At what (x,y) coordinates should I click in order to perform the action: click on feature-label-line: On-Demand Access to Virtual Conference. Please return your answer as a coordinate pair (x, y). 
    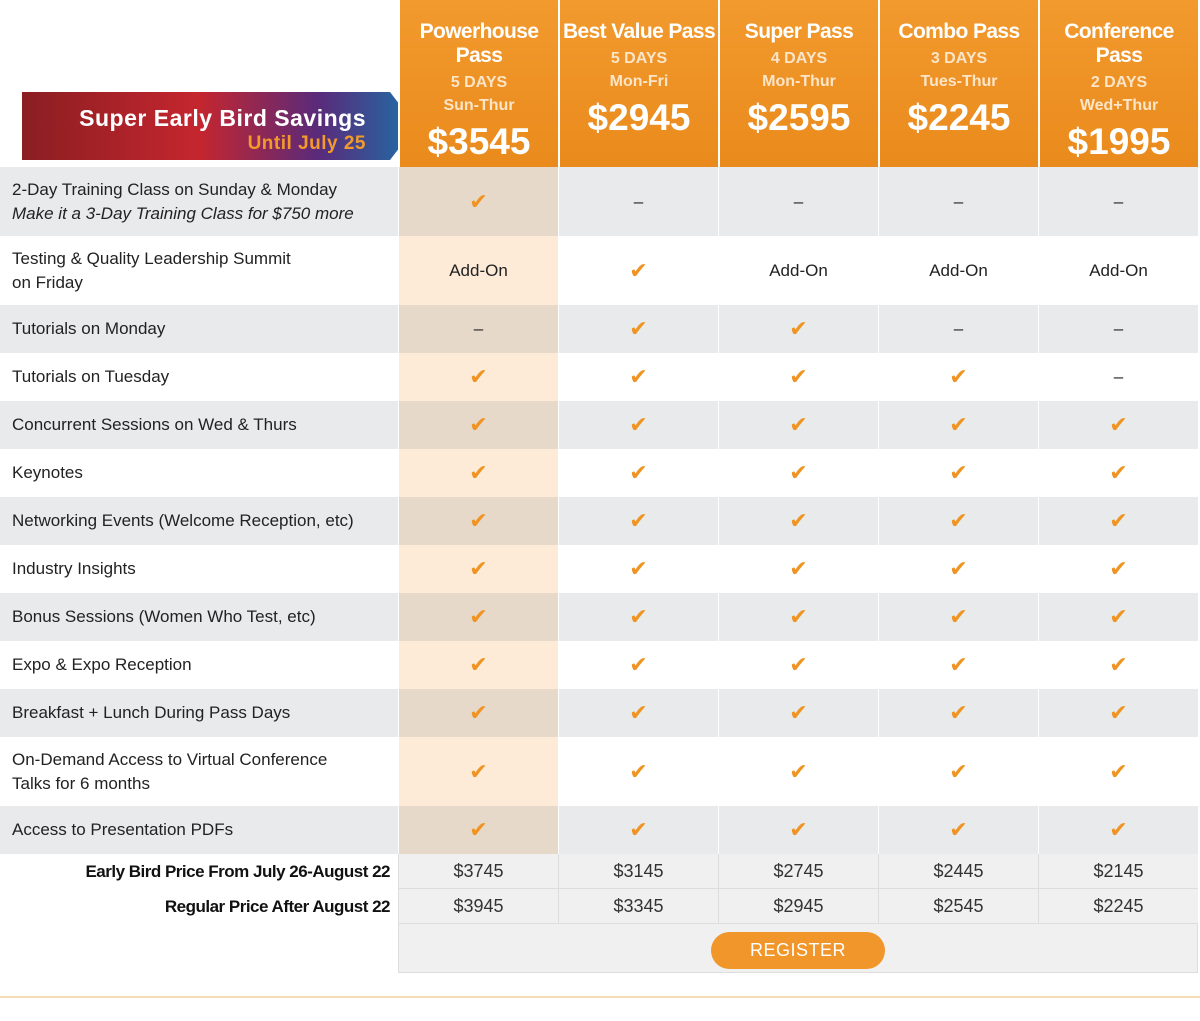
    Looking at the image, I should click on (170, 759).